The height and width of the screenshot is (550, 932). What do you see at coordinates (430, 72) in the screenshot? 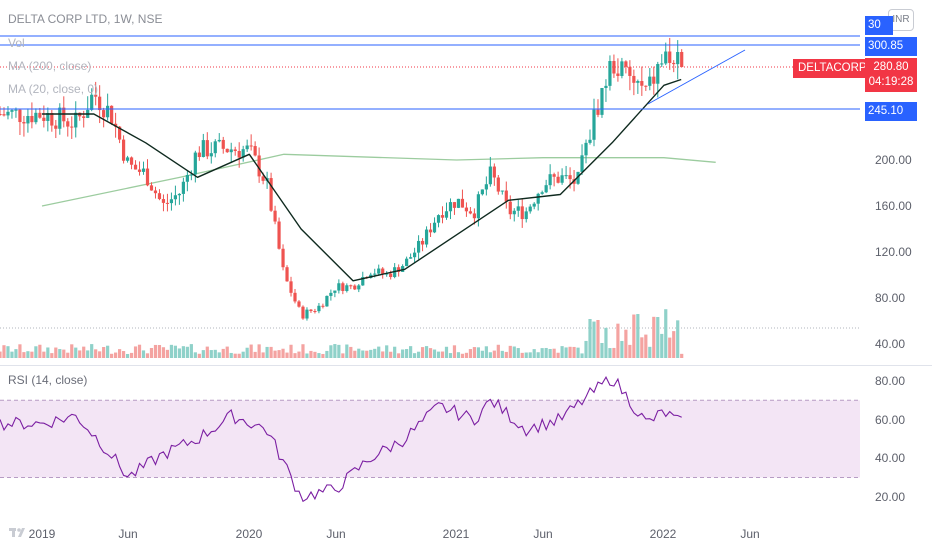
I see `level-lines` at bounding box center [430, 72].